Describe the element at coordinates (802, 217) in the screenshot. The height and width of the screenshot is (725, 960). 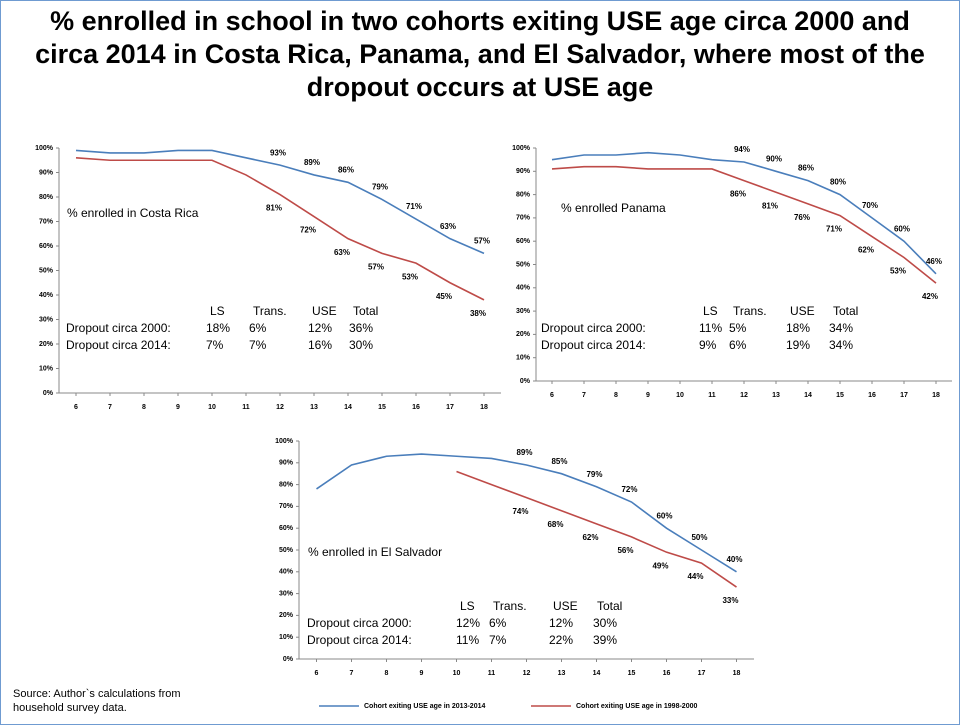
I see `data-label: 76%` at that location.